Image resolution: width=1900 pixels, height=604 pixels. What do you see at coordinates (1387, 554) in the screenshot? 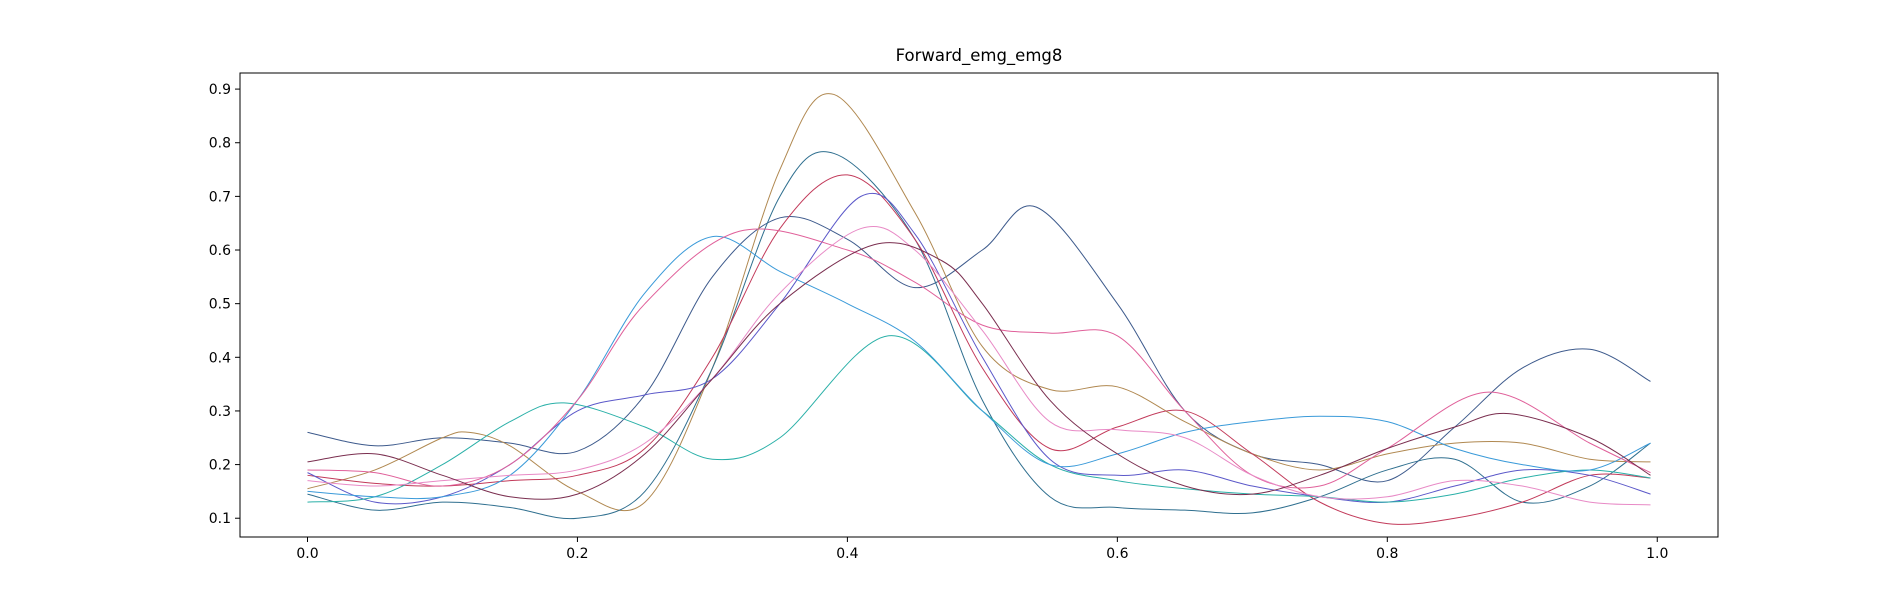
I see `x-tick-label: 0.8` at bounding box center [1387, 554].